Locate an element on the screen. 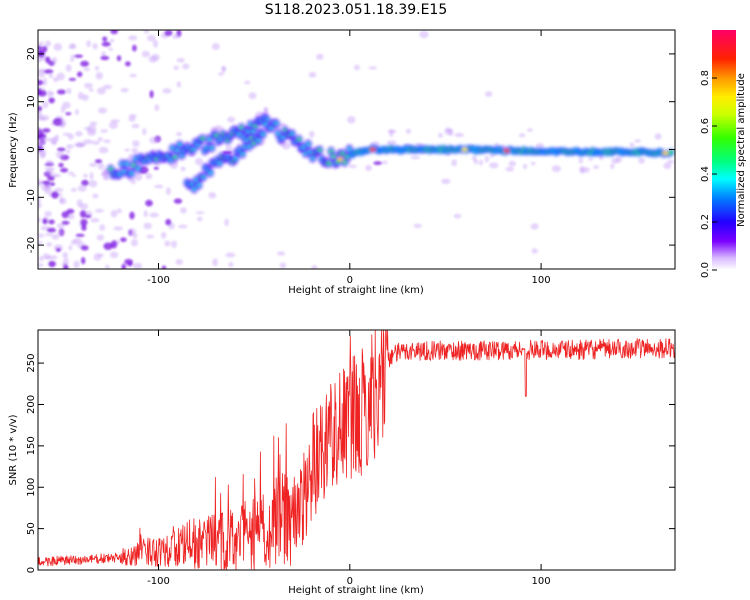 Image resolution: width=750 pixels, height=600 pixels. snr-ytick-label: 150 is located at coordinates (31, 445).